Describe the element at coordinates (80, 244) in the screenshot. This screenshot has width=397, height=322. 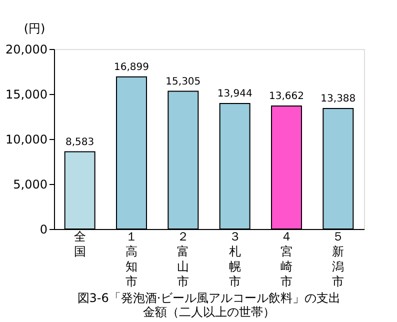
I see `x-tick-label: 全国` at that location.